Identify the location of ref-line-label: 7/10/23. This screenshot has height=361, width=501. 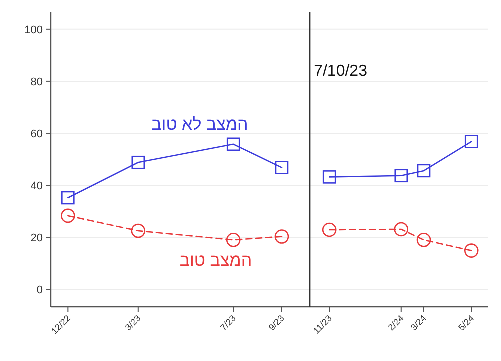
(341, 71).